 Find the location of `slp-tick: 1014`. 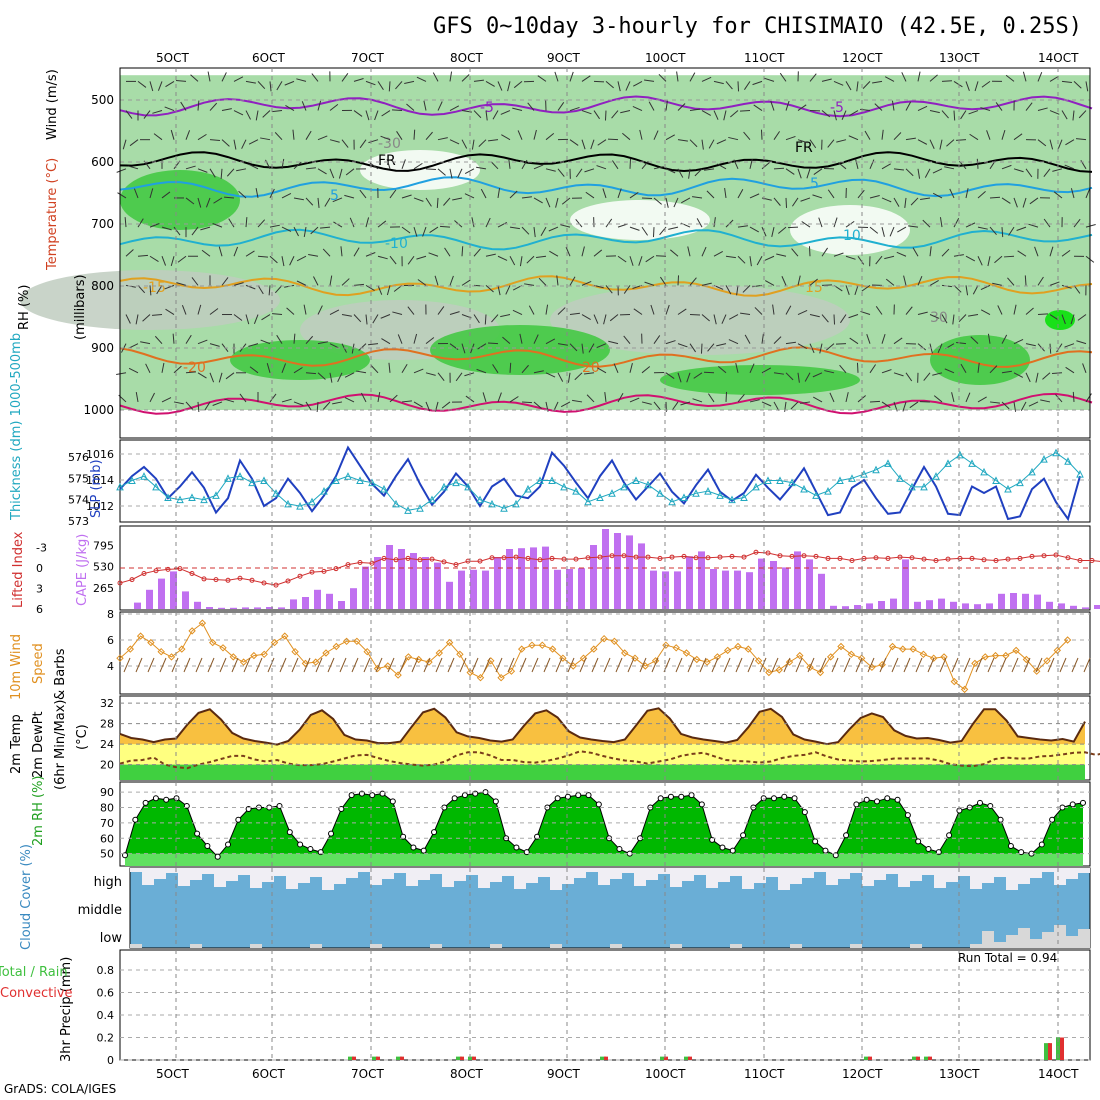

slp-tick: 1014 is located at coordinates (100, 480).